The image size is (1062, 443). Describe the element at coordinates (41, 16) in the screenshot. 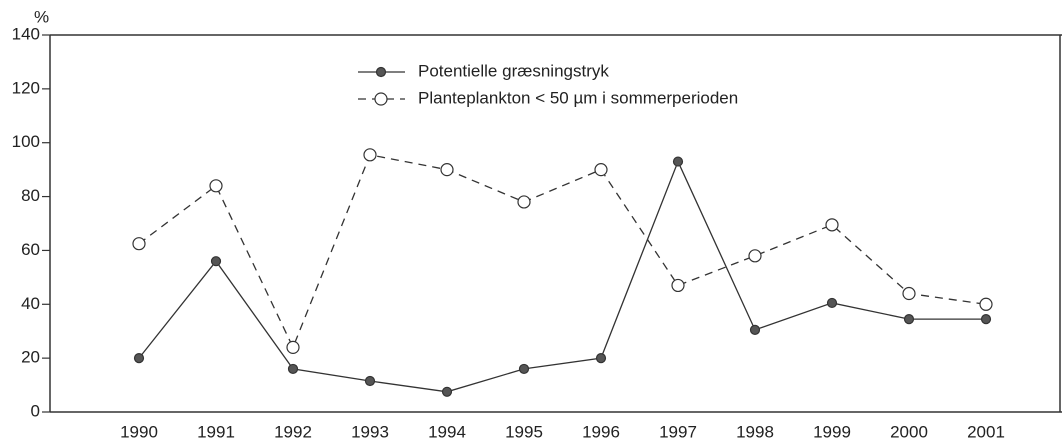

I see `y-axis-label: %` at that location.